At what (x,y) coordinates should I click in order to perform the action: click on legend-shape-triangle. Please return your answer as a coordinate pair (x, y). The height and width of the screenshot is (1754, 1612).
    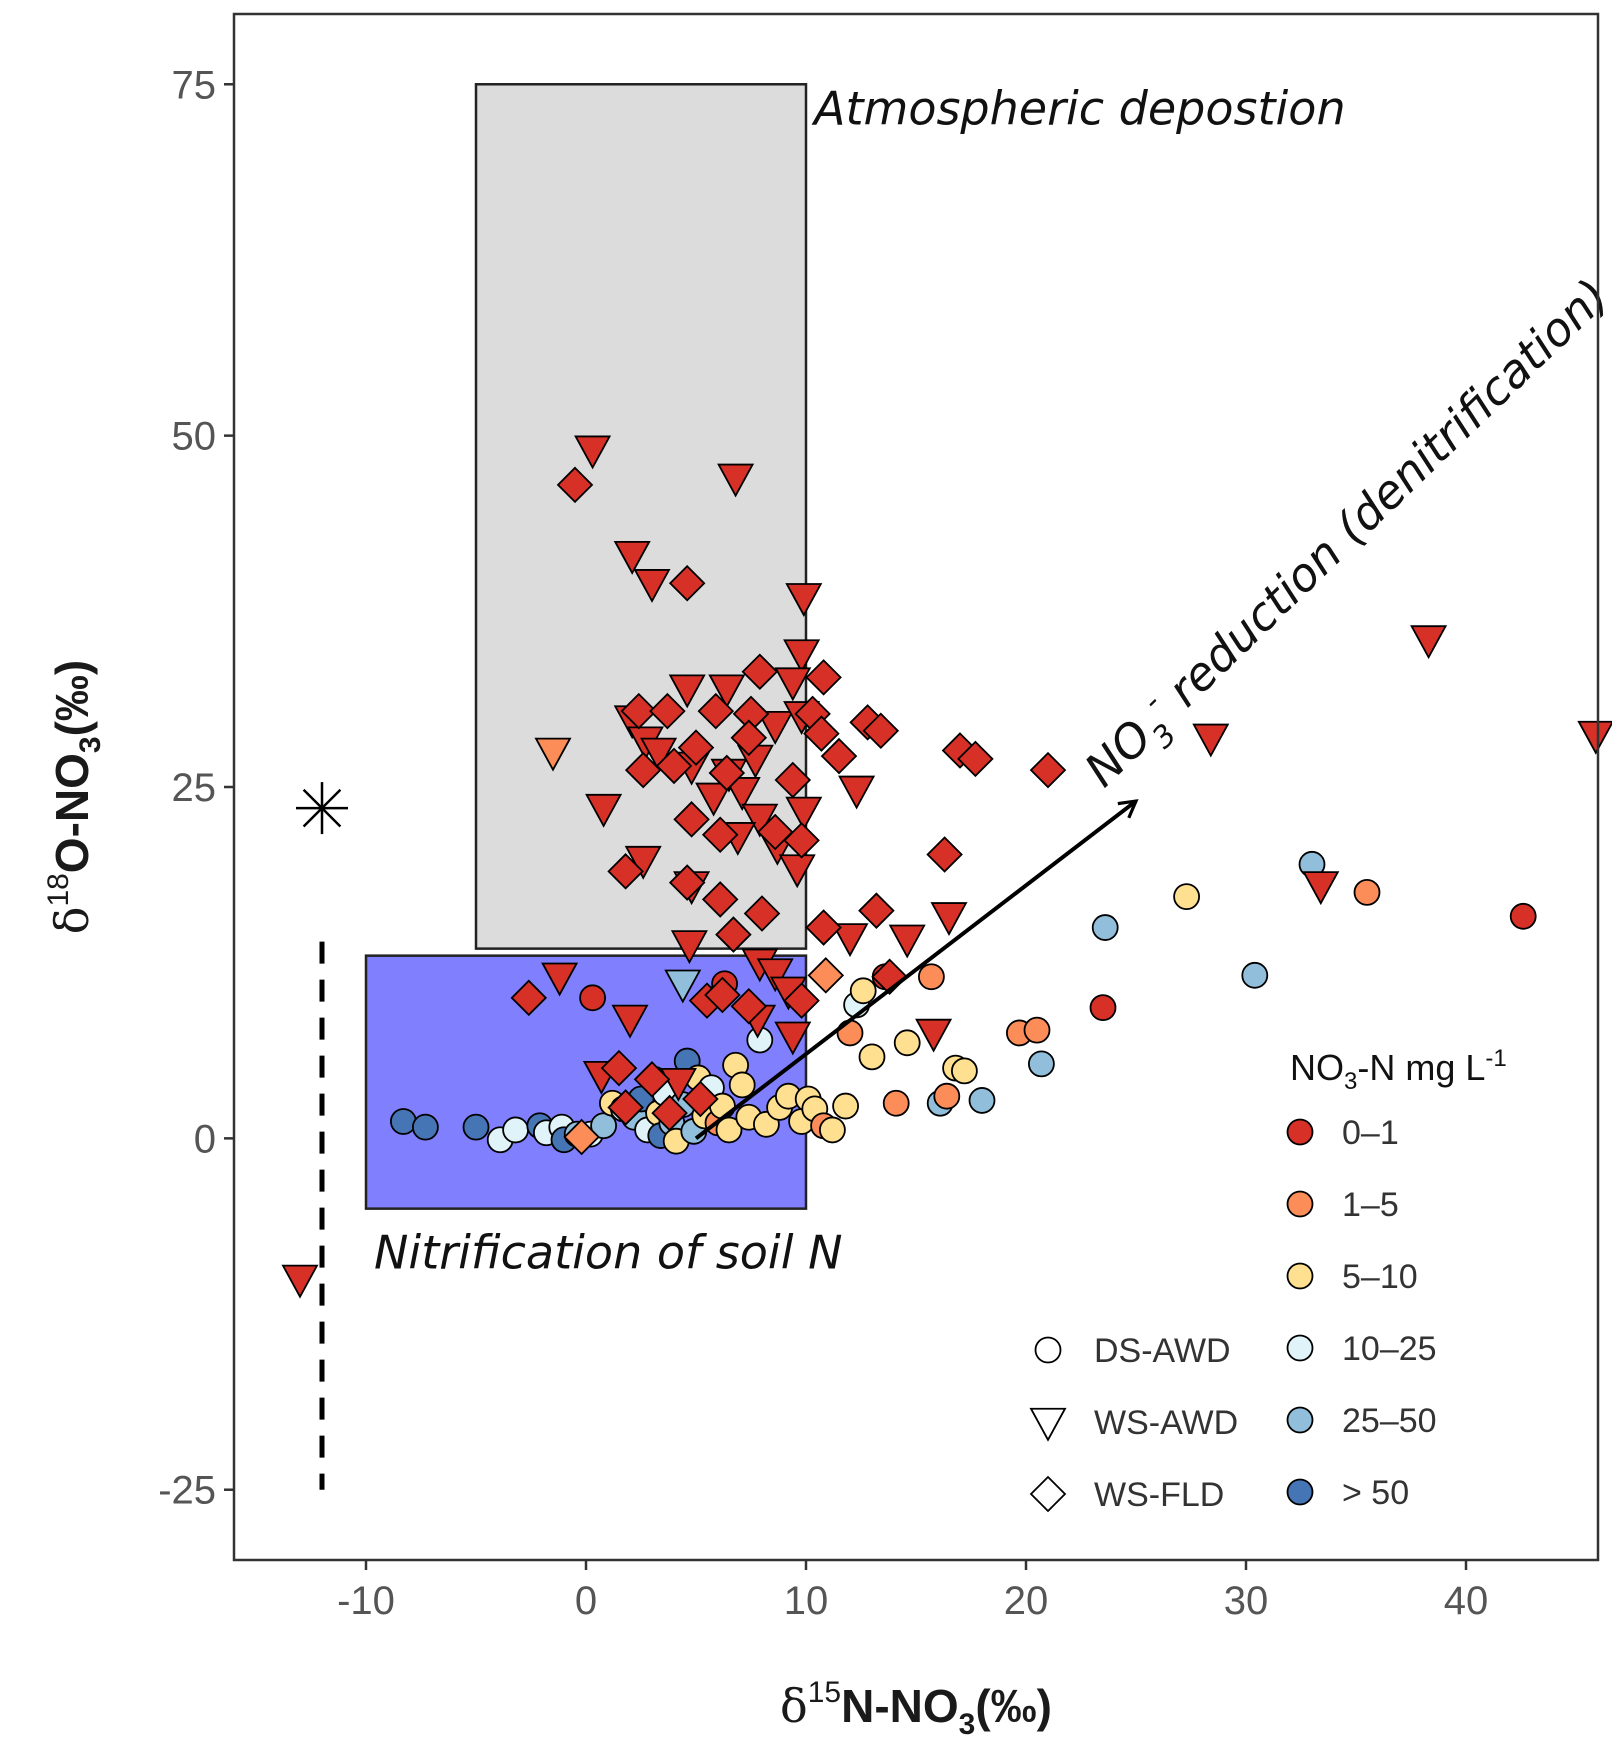
    Looking at the image, I should click on (1048, 1424).